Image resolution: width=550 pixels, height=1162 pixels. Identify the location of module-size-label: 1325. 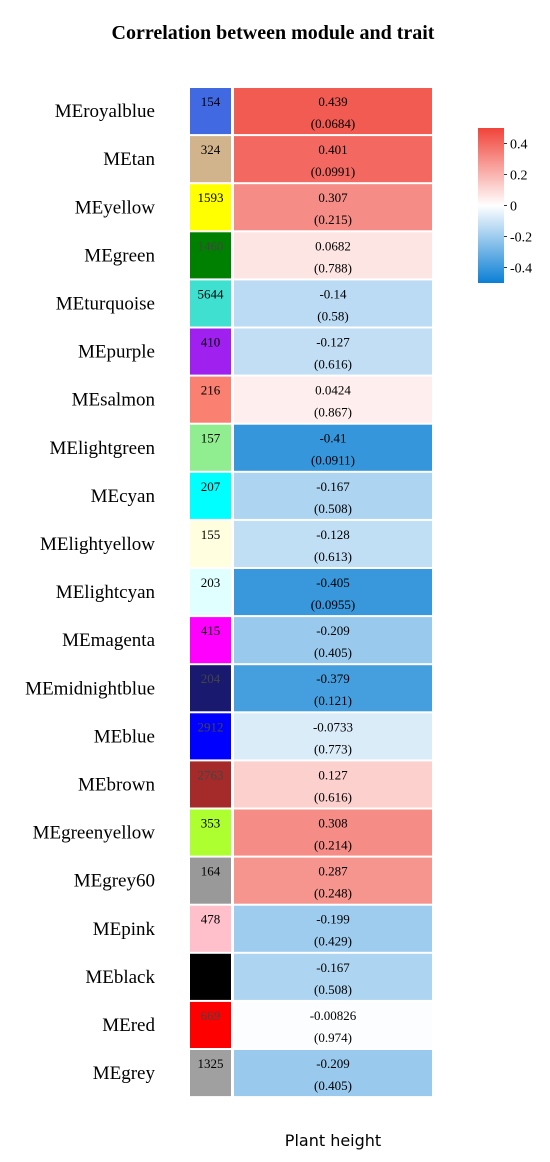
(211, 1063).